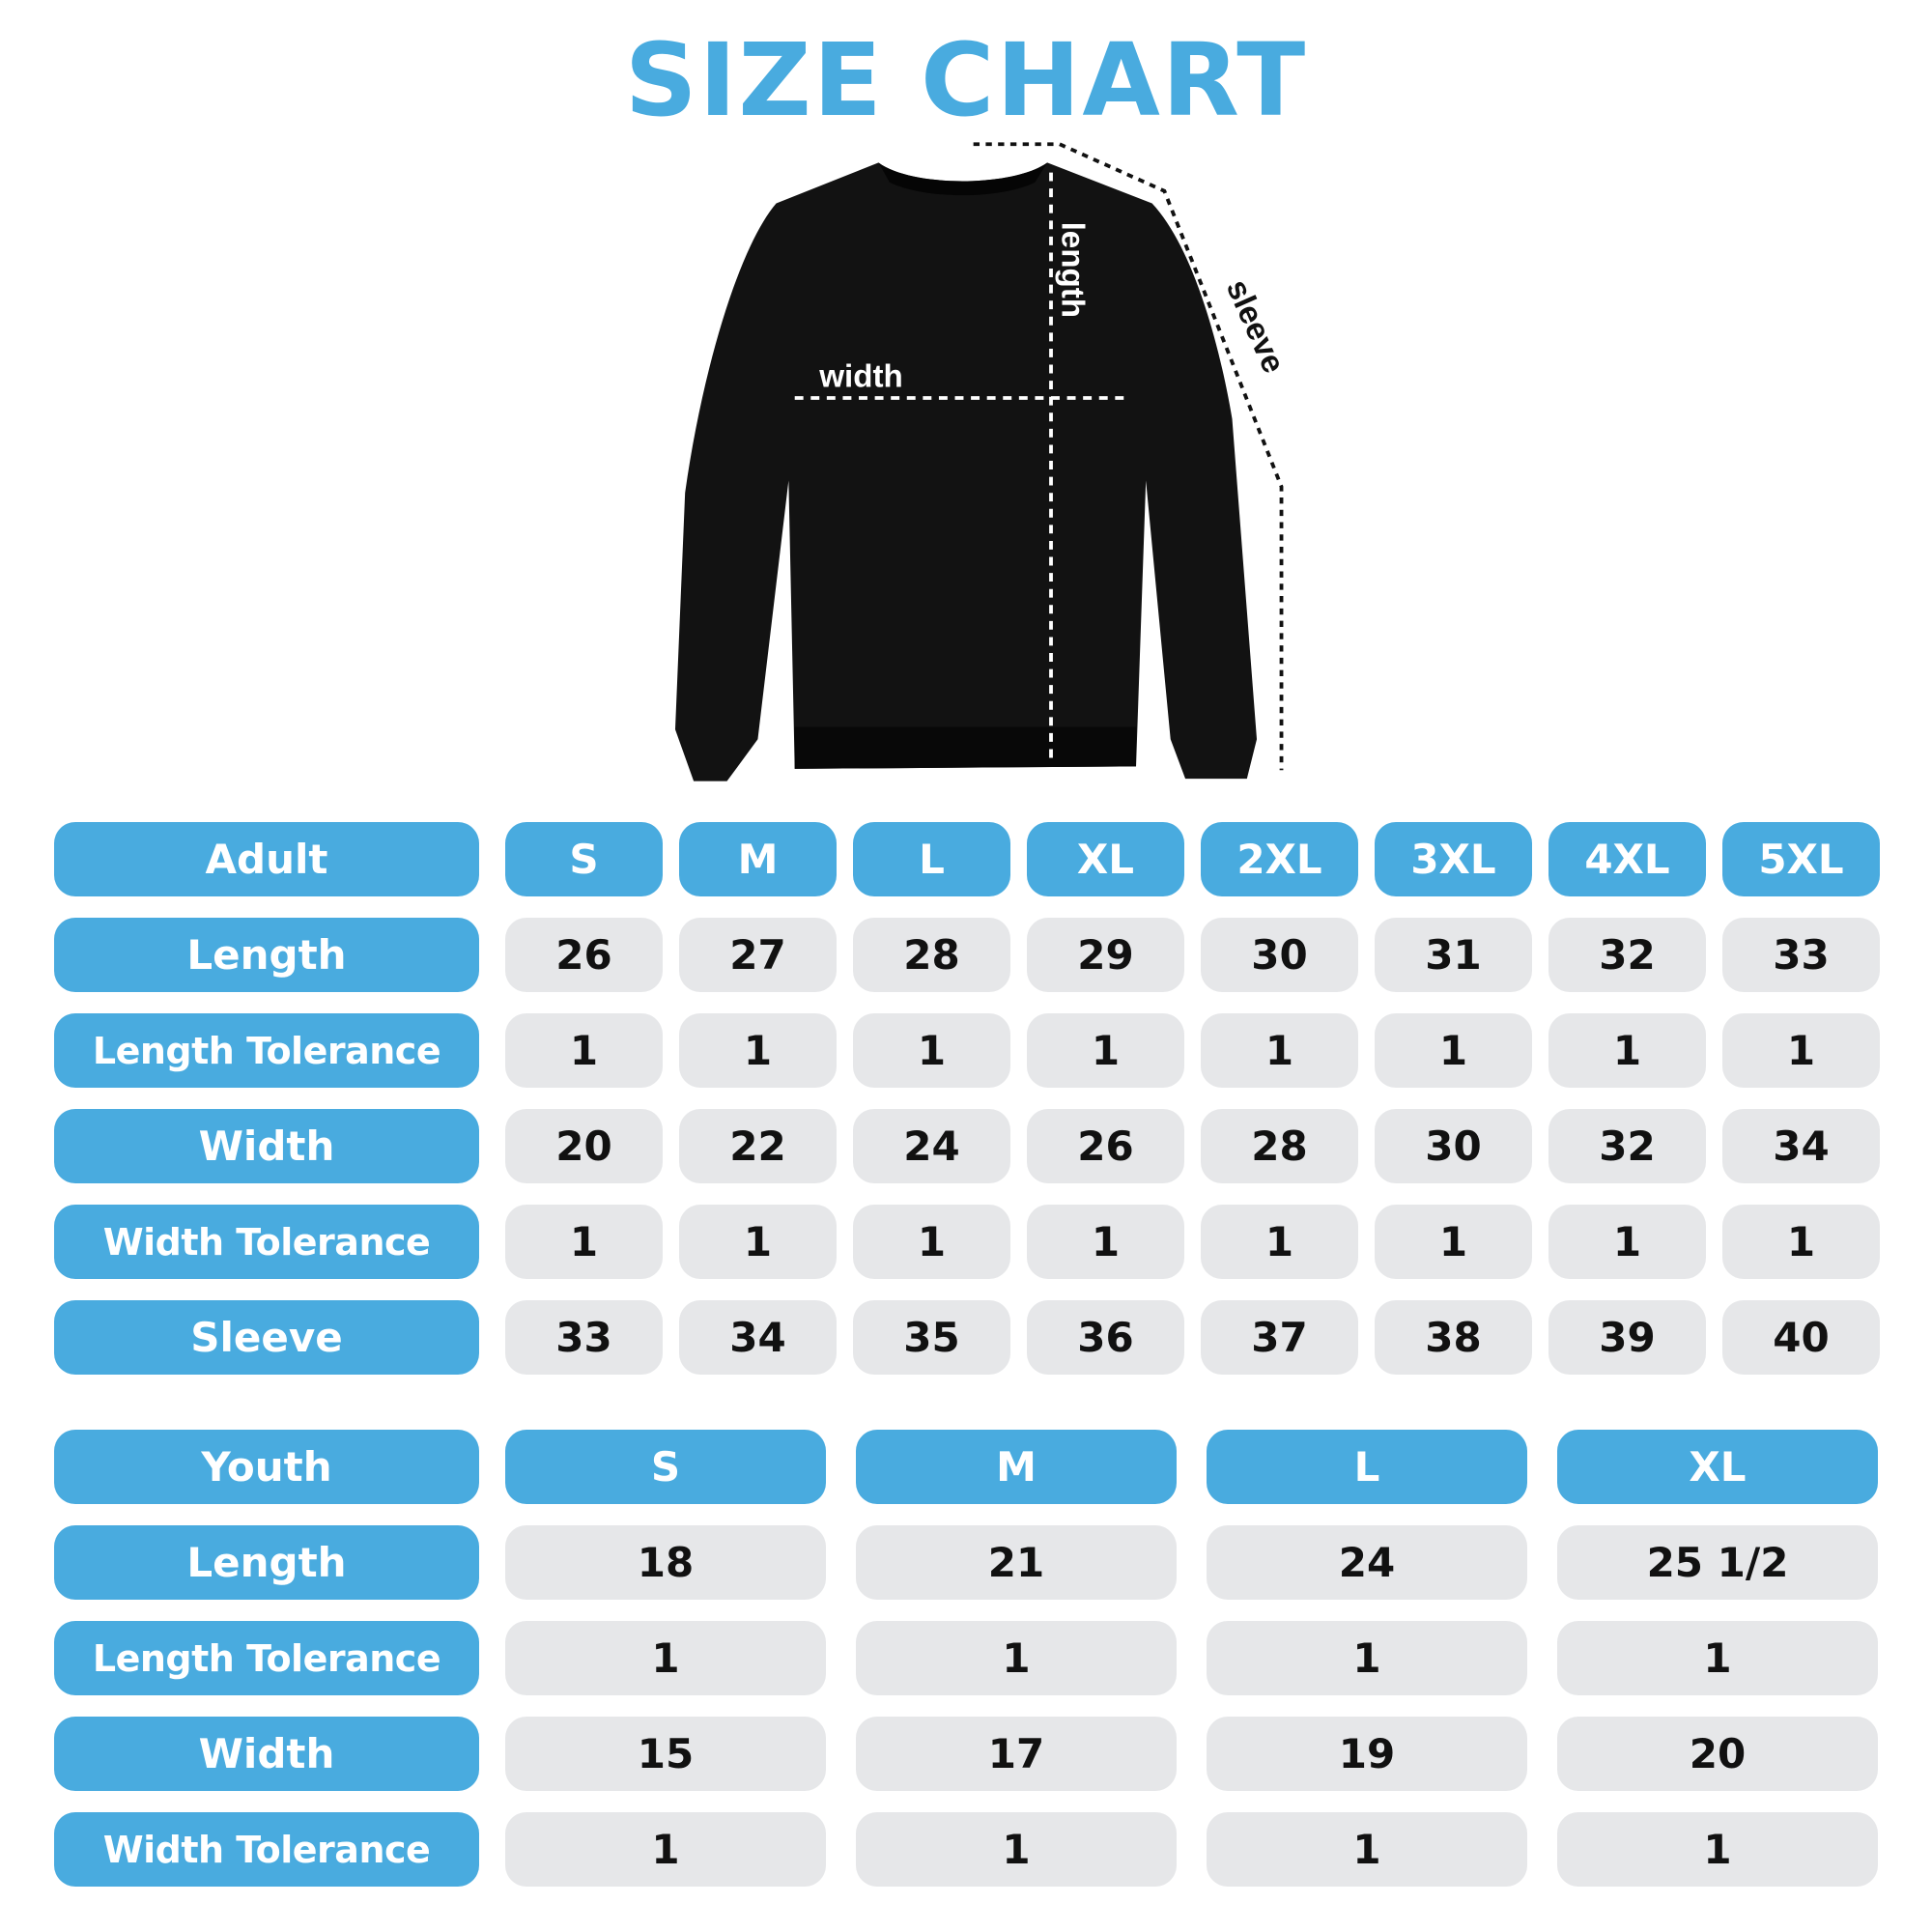 Image resolution: width=1932 pixels, height=1932 pixels. What do you see at coordinates (1367, 1754) in the screenshot?
I see `youth-value-cell: 19` at bounding box center [1367, 1754].